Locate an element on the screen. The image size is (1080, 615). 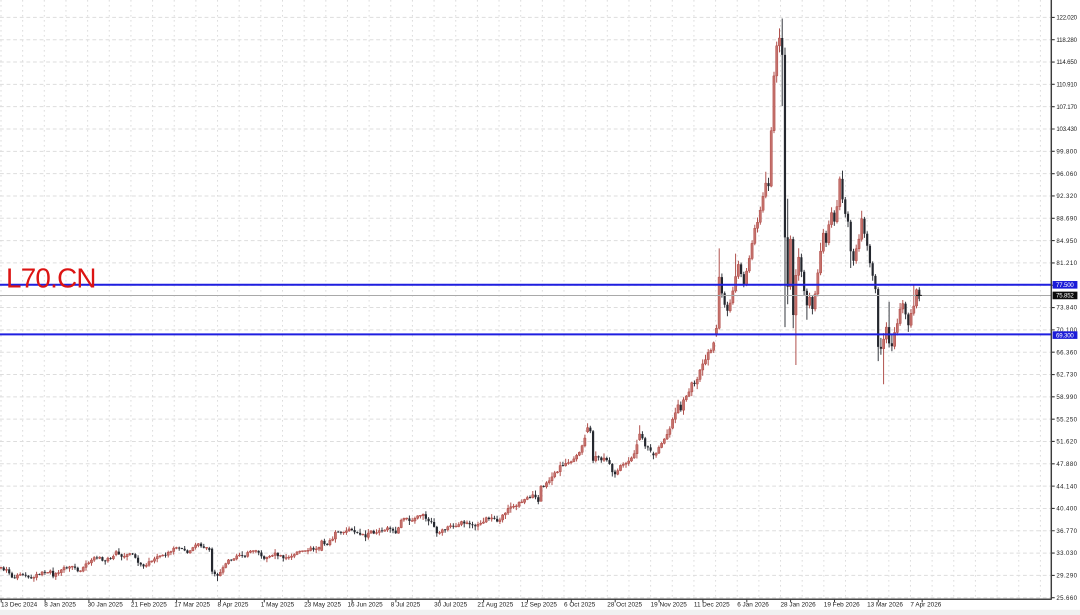
svg-text: 23 May 2025 is located at coordinates (322, 605).